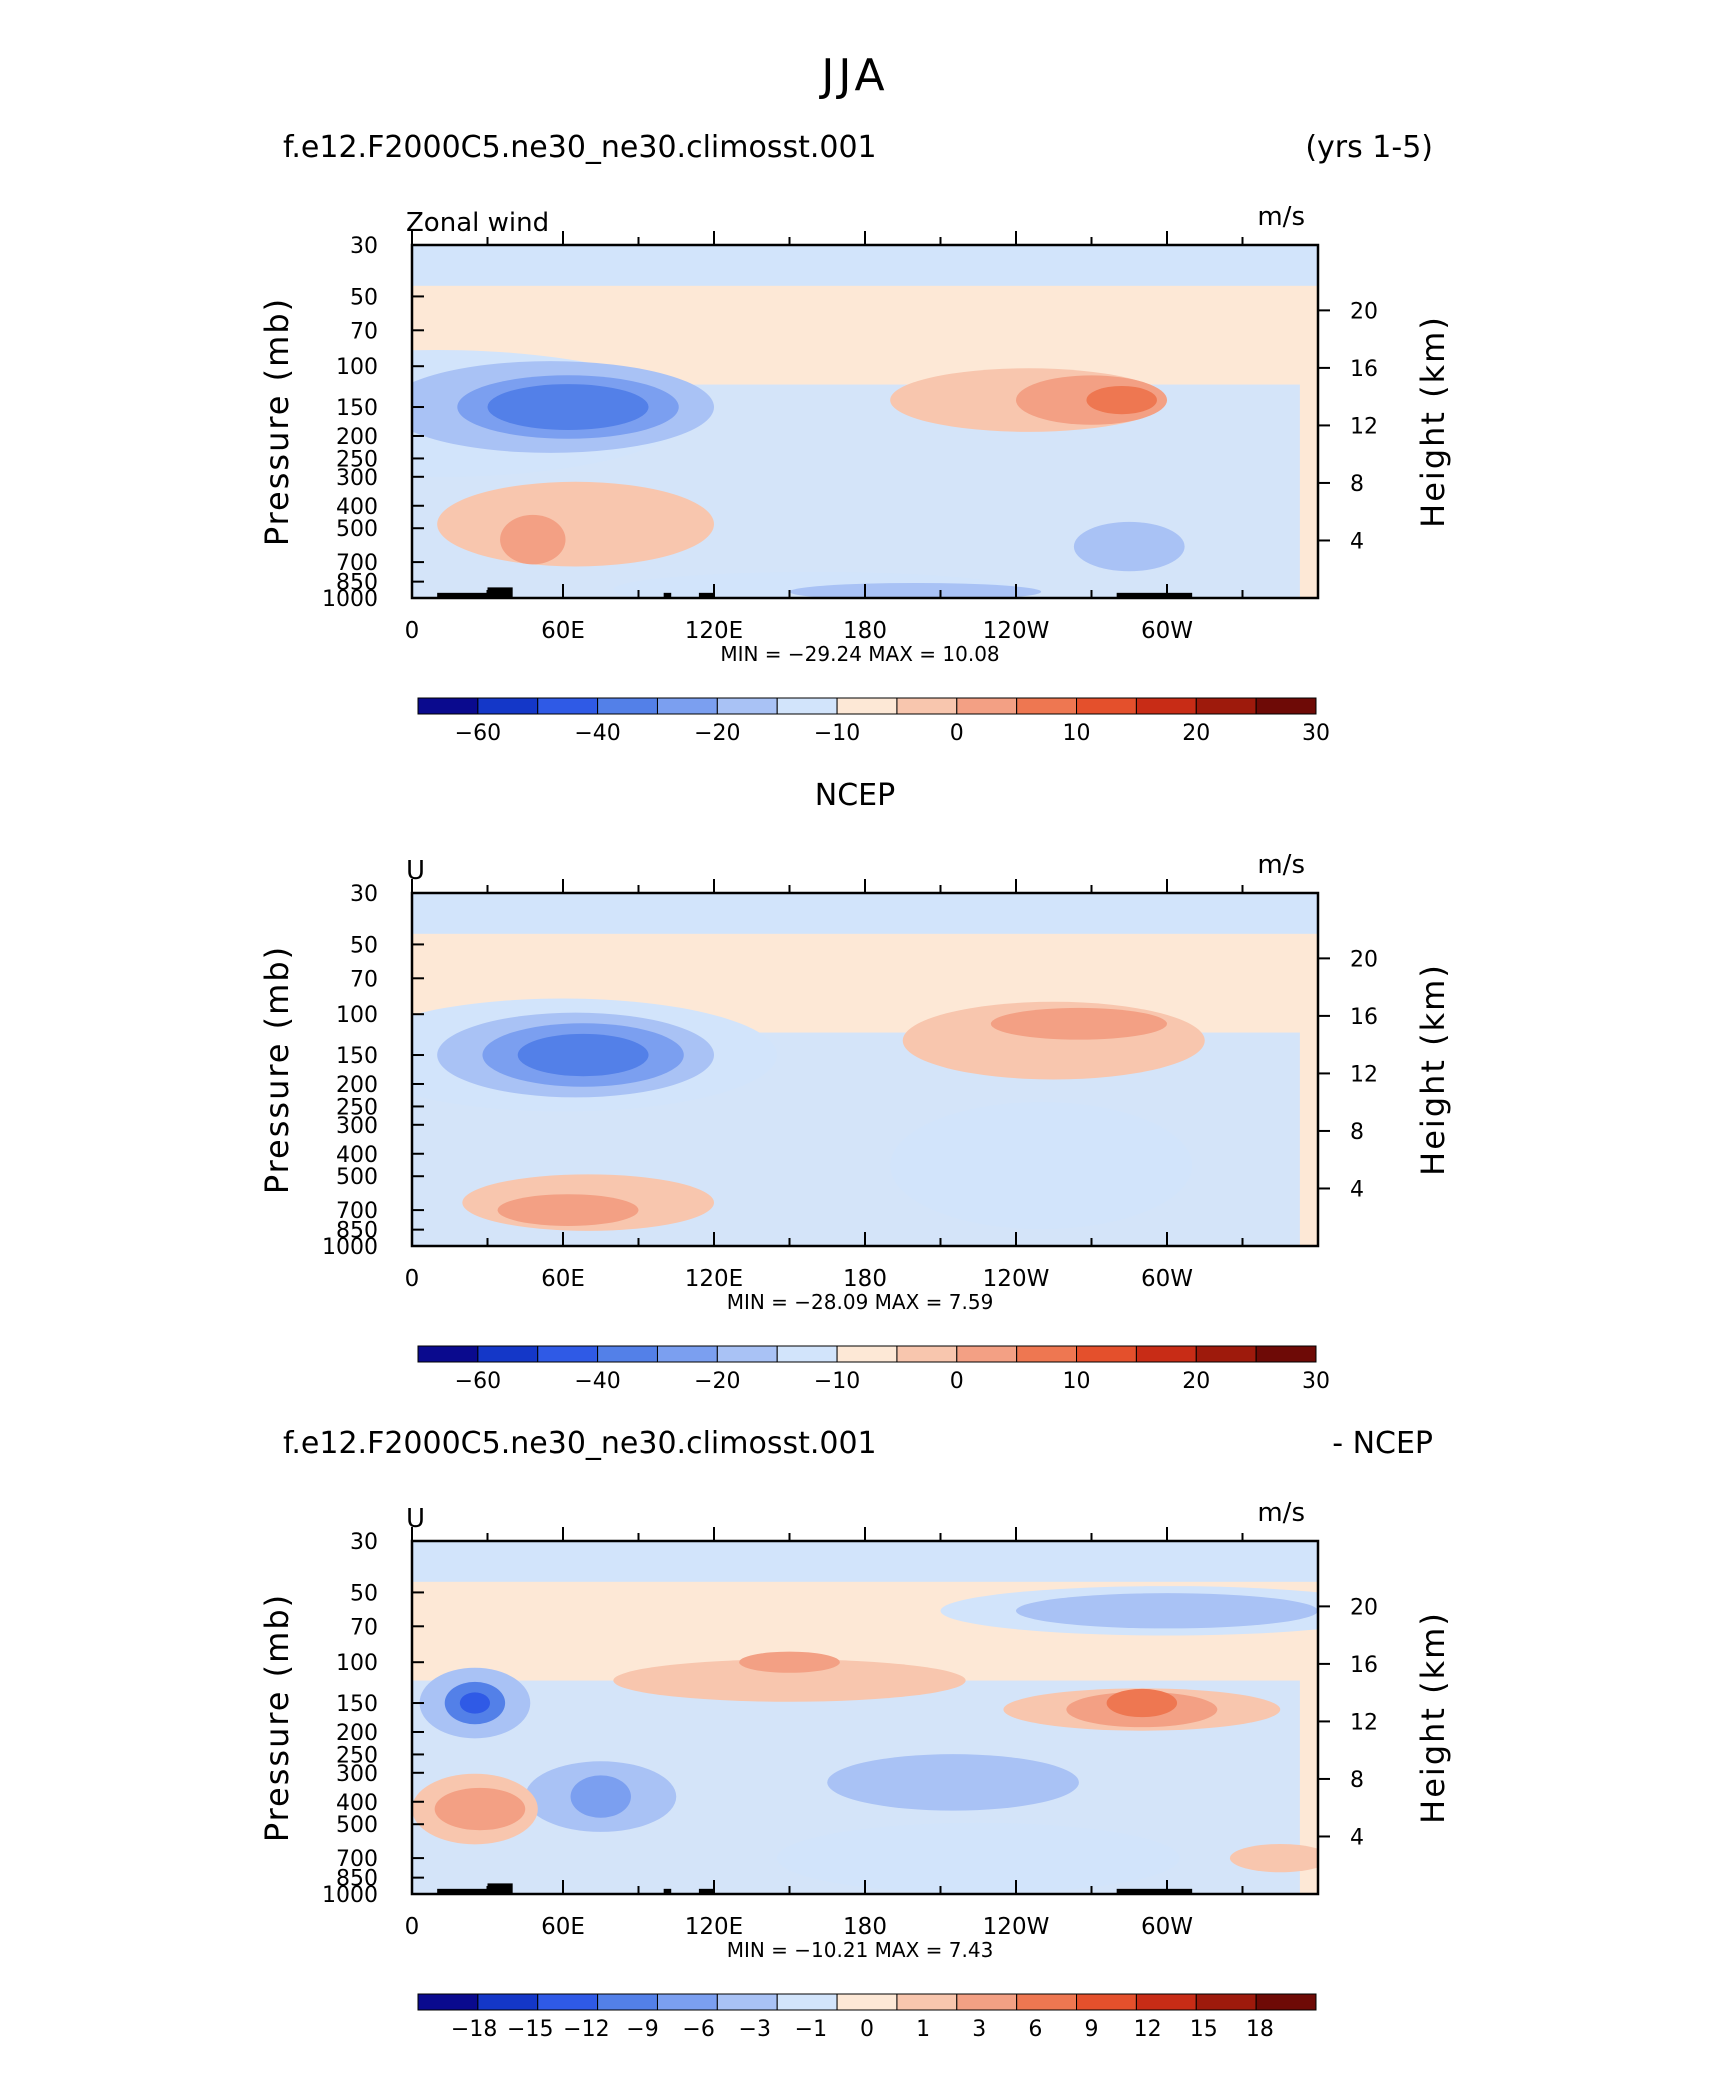 This screenshot has width=1710, height=2074. What do you see at coordinates (855, 795) in the screenshot?
I see `panel-title-center: NCEP` at bounding box center [855, 795].